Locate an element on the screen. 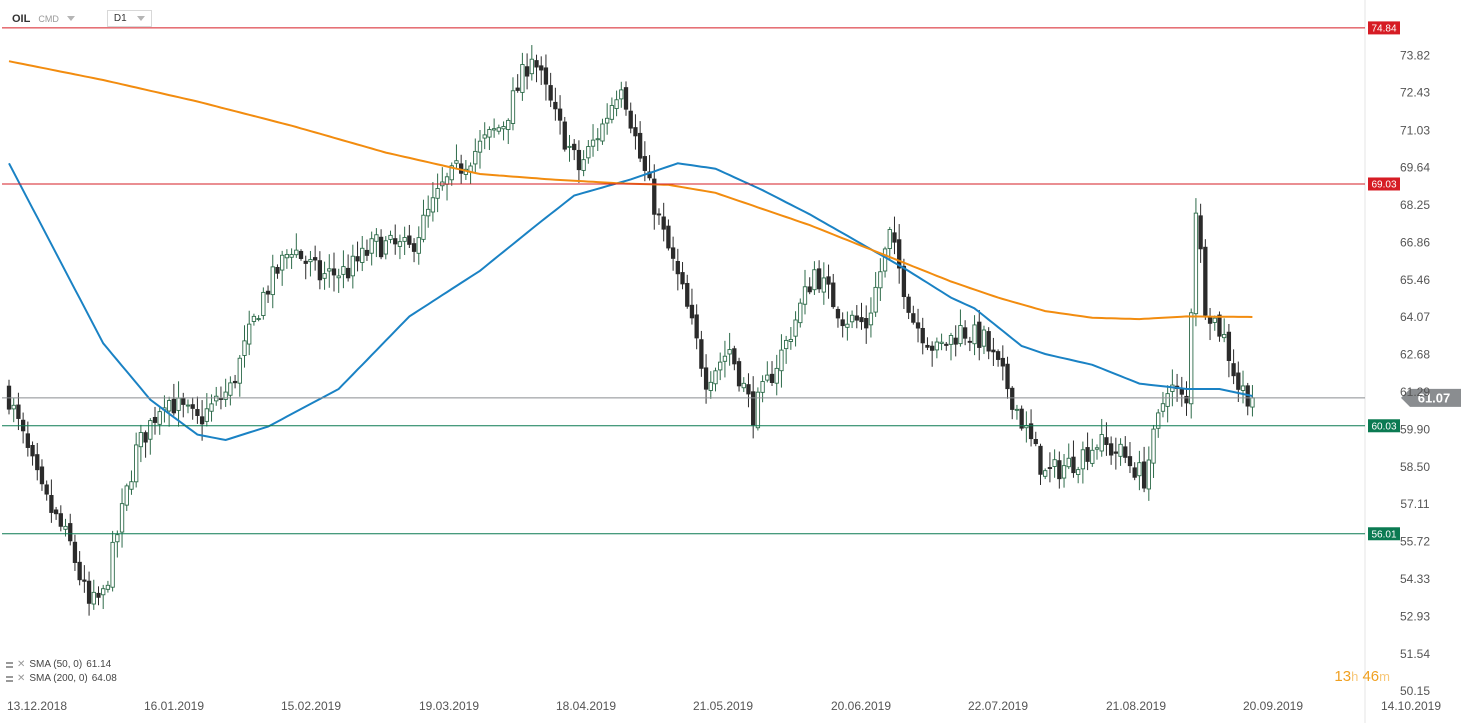 The height and width of the screenshot is (723, 1473). timeframe-select: D1 is located at coordinates (129, 18).